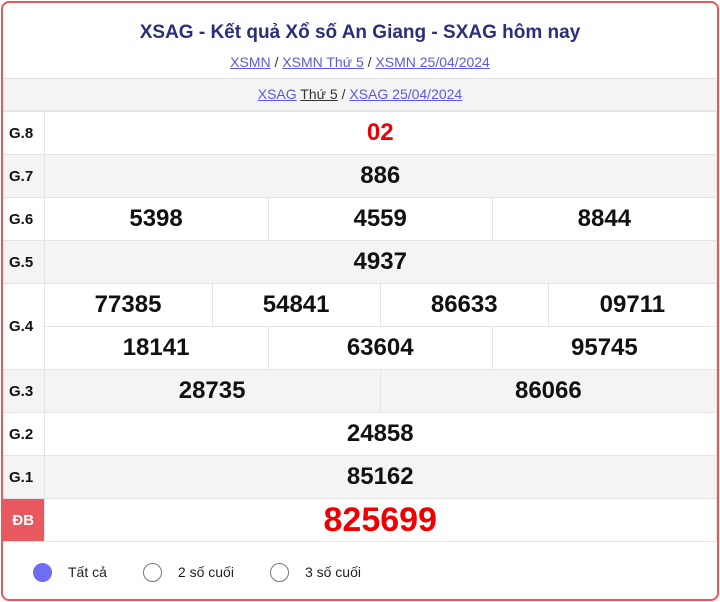 The height and width of the screenshot is (602, 720). I want to click on row-g4b: 18141 63604 95745, so click(360, 348).